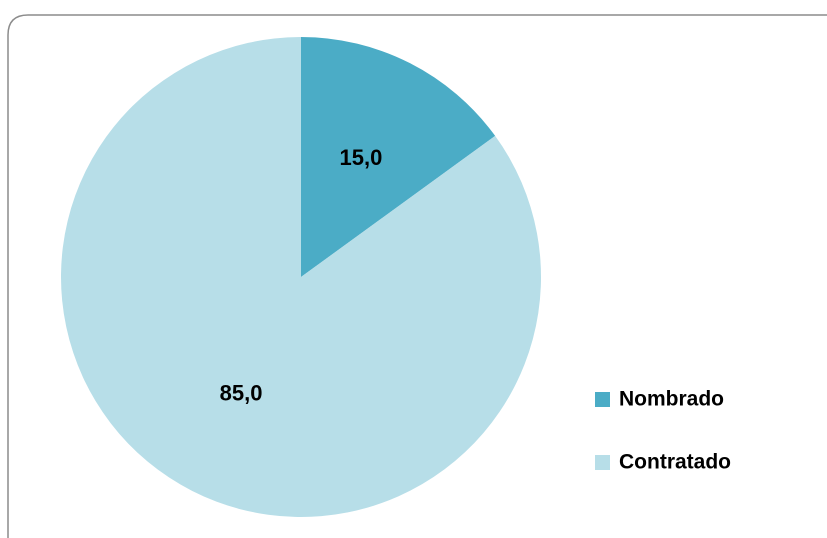 Image resolution: width=827 pixels, height=538 pixels. Describe the element at coordinates (398, 157) in the screenshot. I see `pie-slice` at that location.